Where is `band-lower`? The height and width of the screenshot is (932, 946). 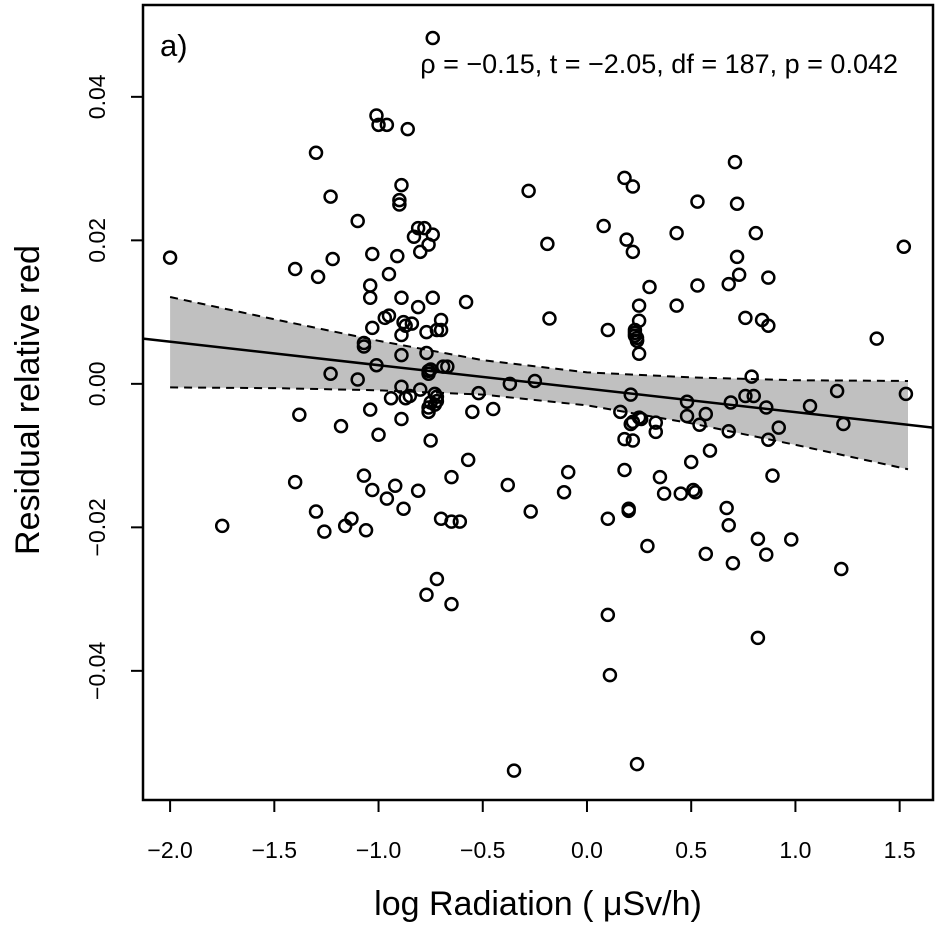 band-lower is located at coordinates (539, 428).